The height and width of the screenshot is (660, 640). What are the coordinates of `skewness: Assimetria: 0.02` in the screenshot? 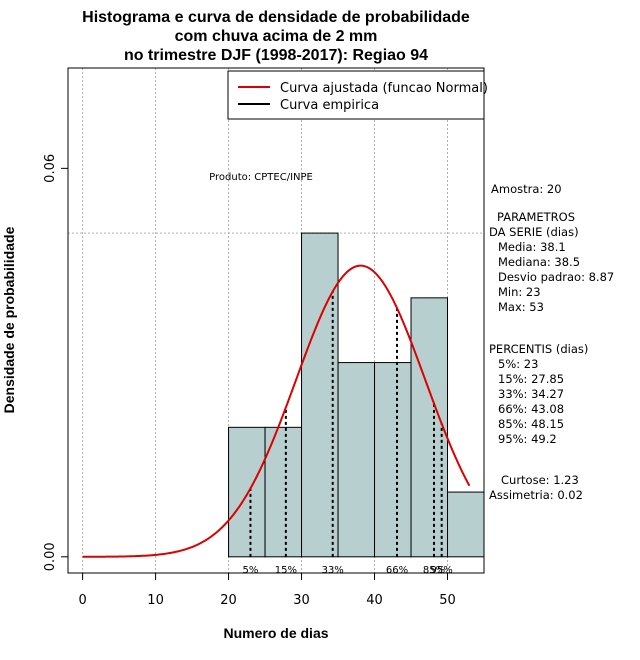 It's located at (536, 495).